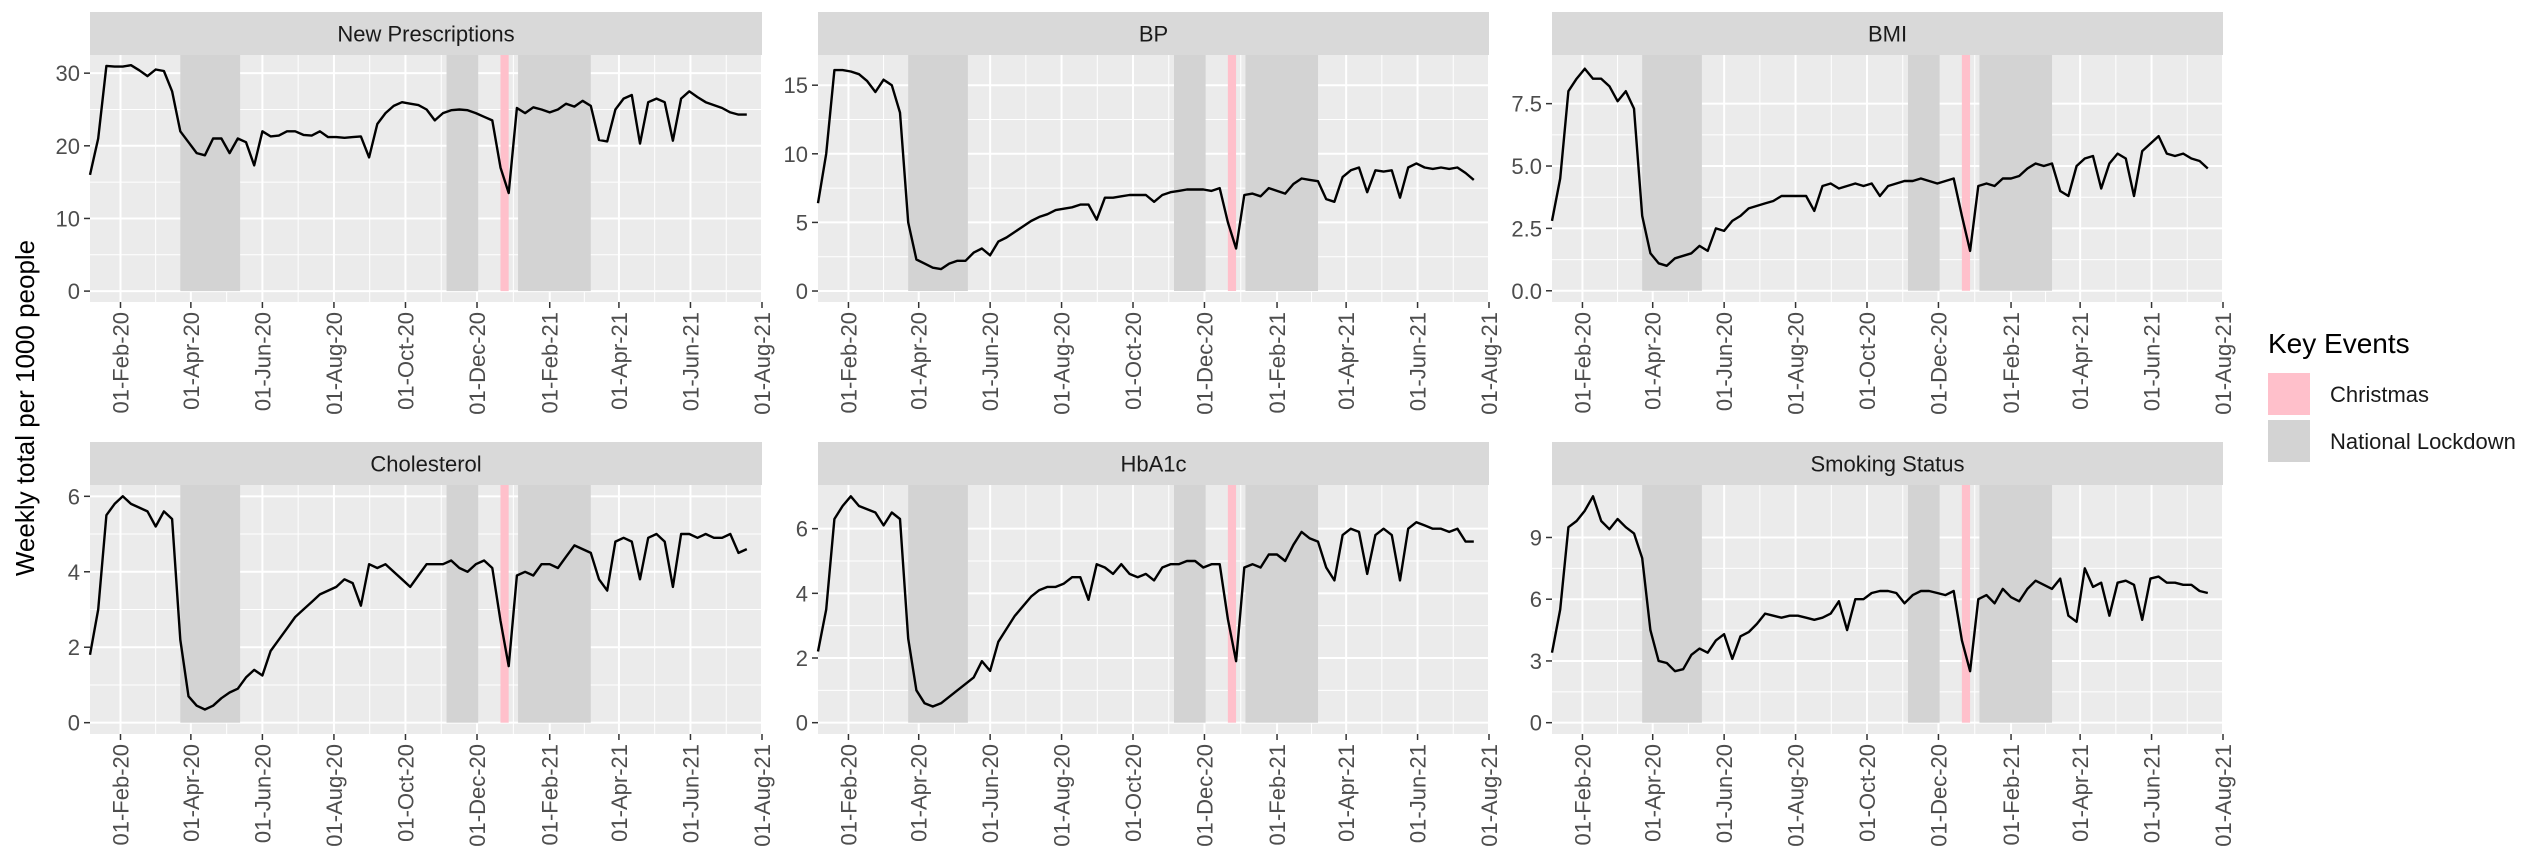 Image resolution: width=2534 pixels, height=866 pixels. What do you see at coordinates (1536, 599) in the screenshot?
I see `y-tick-label: 6` at bounding box center [1536, 599].